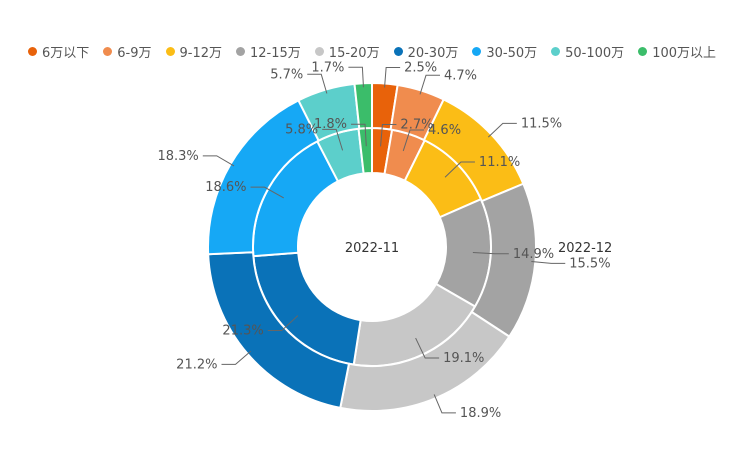 Image resolution: width=744 pixels, height=466 pixels. I want to click on legend-item: 30-50万, so click(504, 51).